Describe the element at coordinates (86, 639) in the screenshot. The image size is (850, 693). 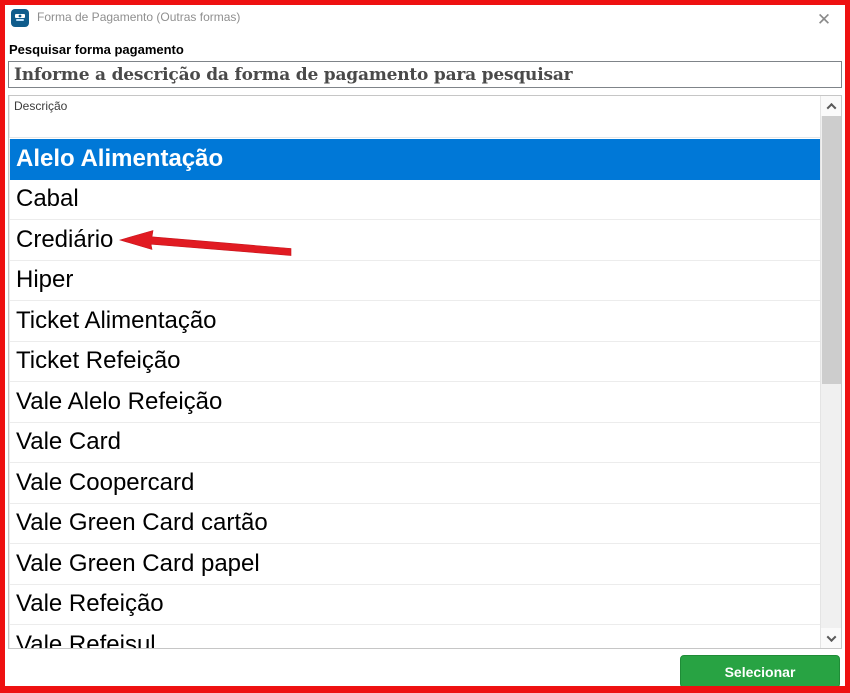
I see `row-label: Vale Refeisul` at that location.